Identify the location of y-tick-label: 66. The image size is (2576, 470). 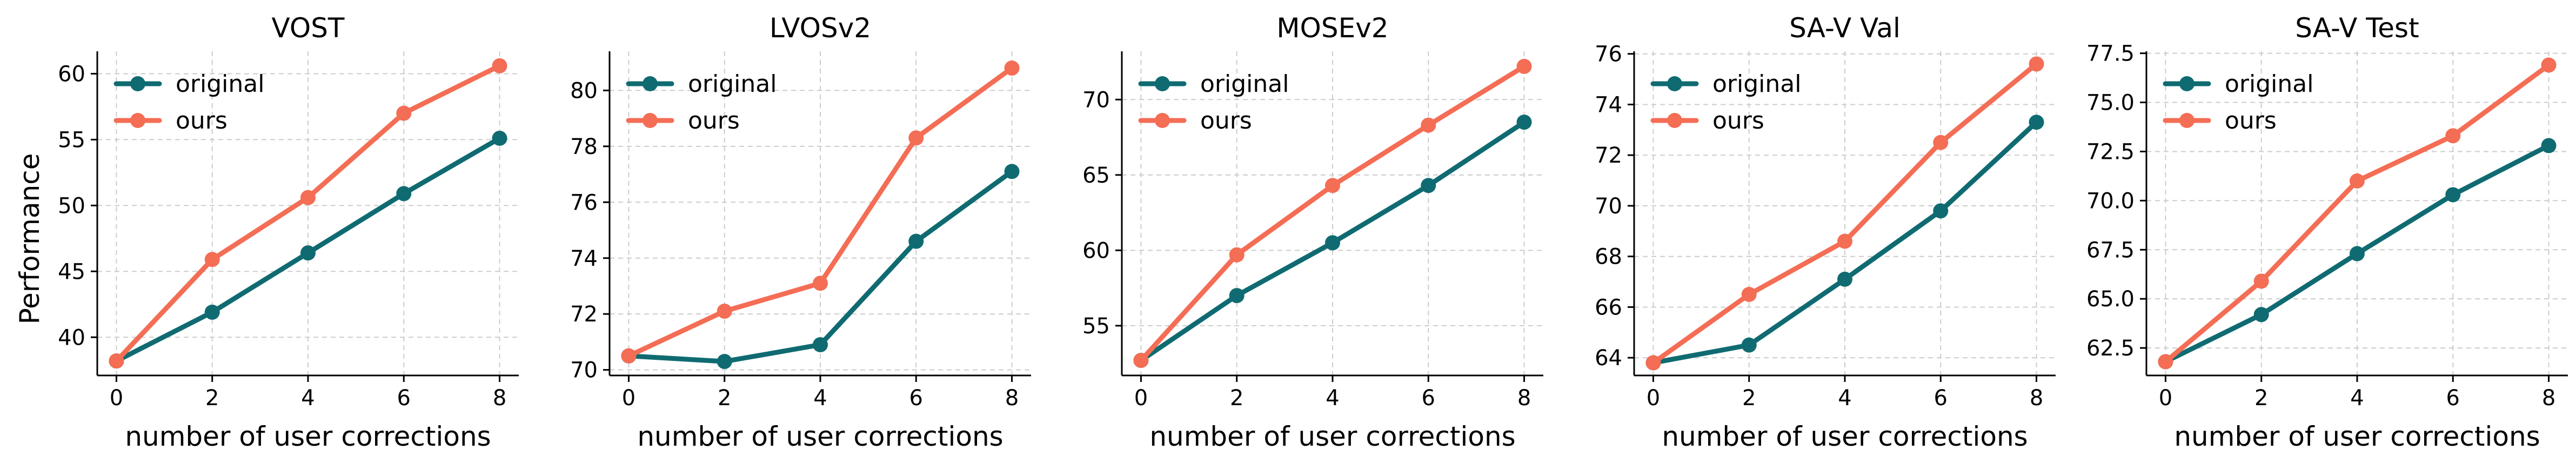
(1608, 307).